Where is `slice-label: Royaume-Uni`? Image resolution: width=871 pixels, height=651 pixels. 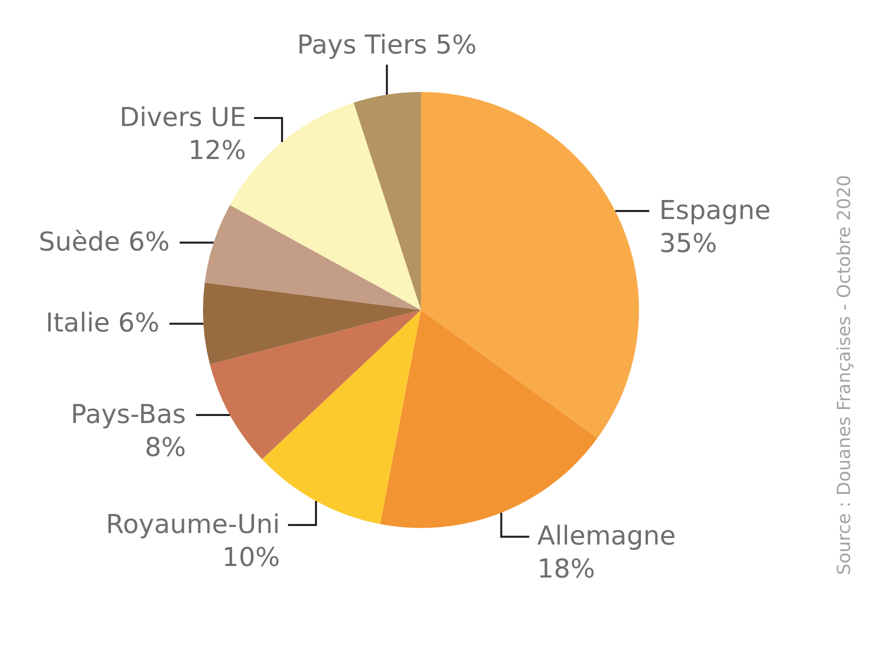
slice-label: Royaume-Uni is located at coordinates (193, 525).